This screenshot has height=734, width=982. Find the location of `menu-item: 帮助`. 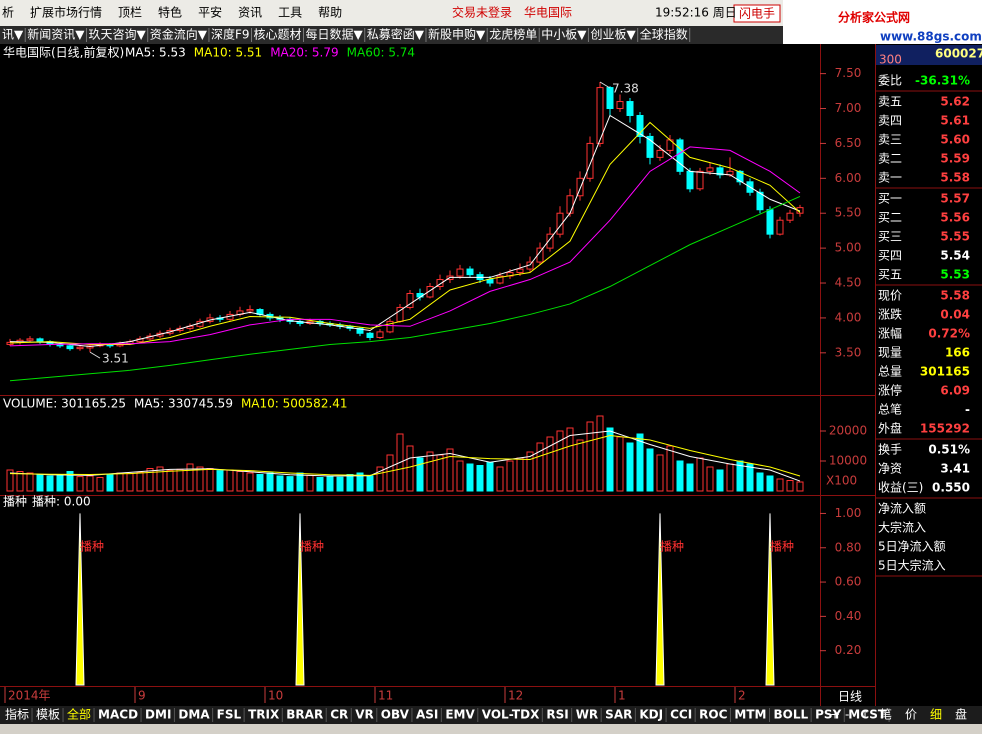

menu-item: 帮助 is located at coordinates (330, 13).